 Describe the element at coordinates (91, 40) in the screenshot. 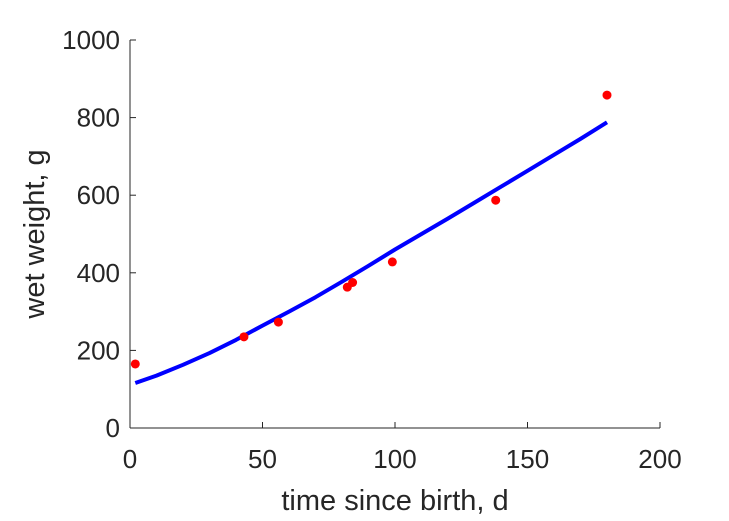

I see `y-tick-label: 1000` at that location.